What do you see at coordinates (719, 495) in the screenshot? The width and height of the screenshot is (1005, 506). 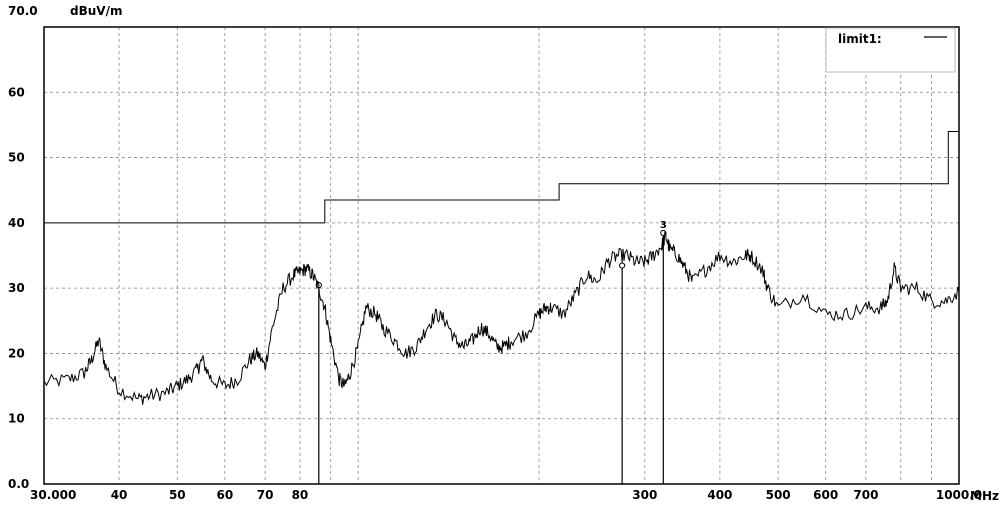 I see `x-tick-label-7: 400` at bounding box center [719, 495].